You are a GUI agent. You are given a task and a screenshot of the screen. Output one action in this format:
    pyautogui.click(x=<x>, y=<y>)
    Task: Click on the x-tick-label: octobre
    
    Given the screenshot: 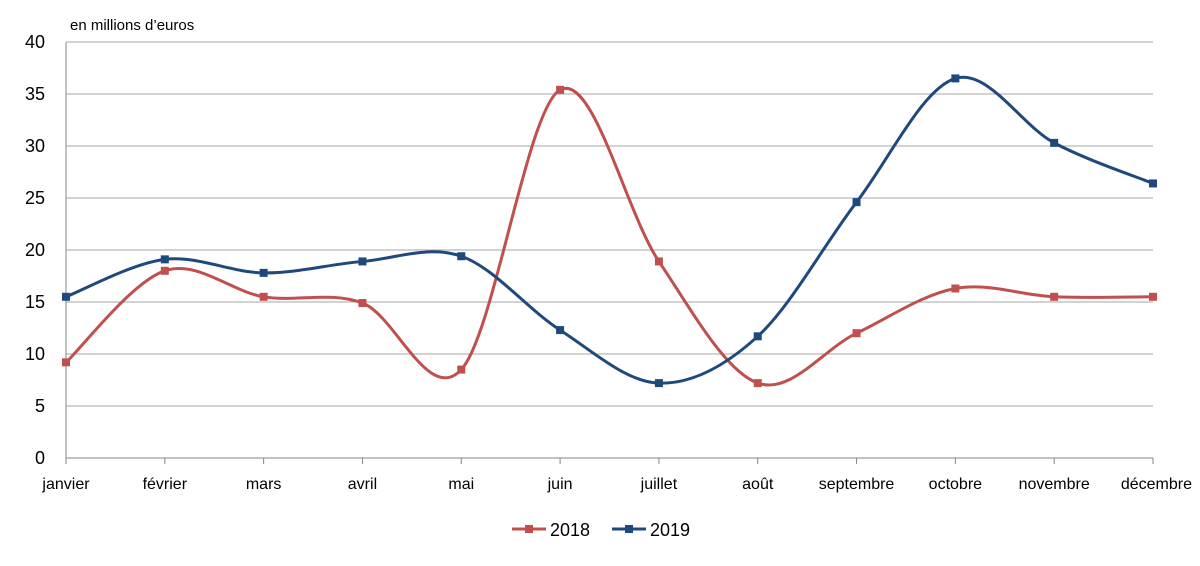 What is the action you would take?
    pyautogui.click(x=955, y=484)
    